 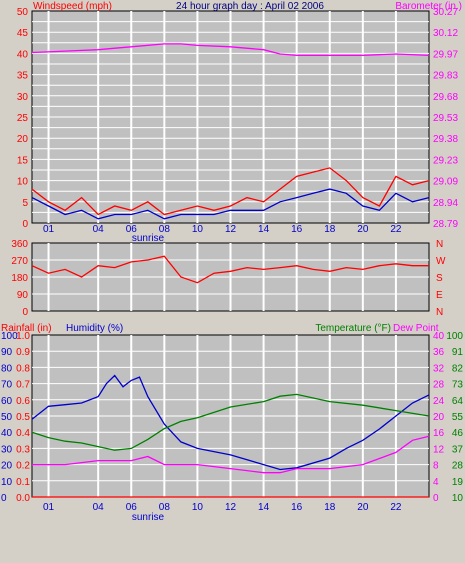 What do you see at coordinates (445, 118) in the screenshot?
I see `barometer-tick-label: 29.53` at bounding box center [445, 118].